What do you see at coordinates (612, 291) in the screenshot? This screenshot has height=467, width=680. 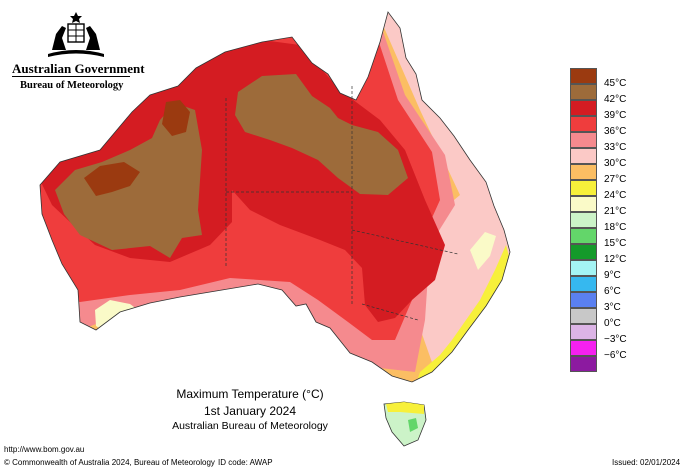 I see `legend-label: 6°C` at bounding box center [612, 291].